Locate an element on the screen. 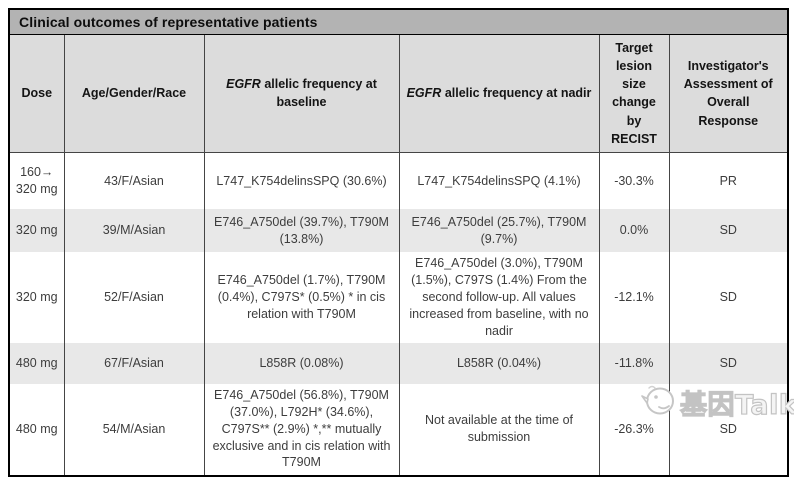 This screenshot has width=794, height=477. cell-age-gender-race: 67/F/Asian is located at coordinates (134, 363).